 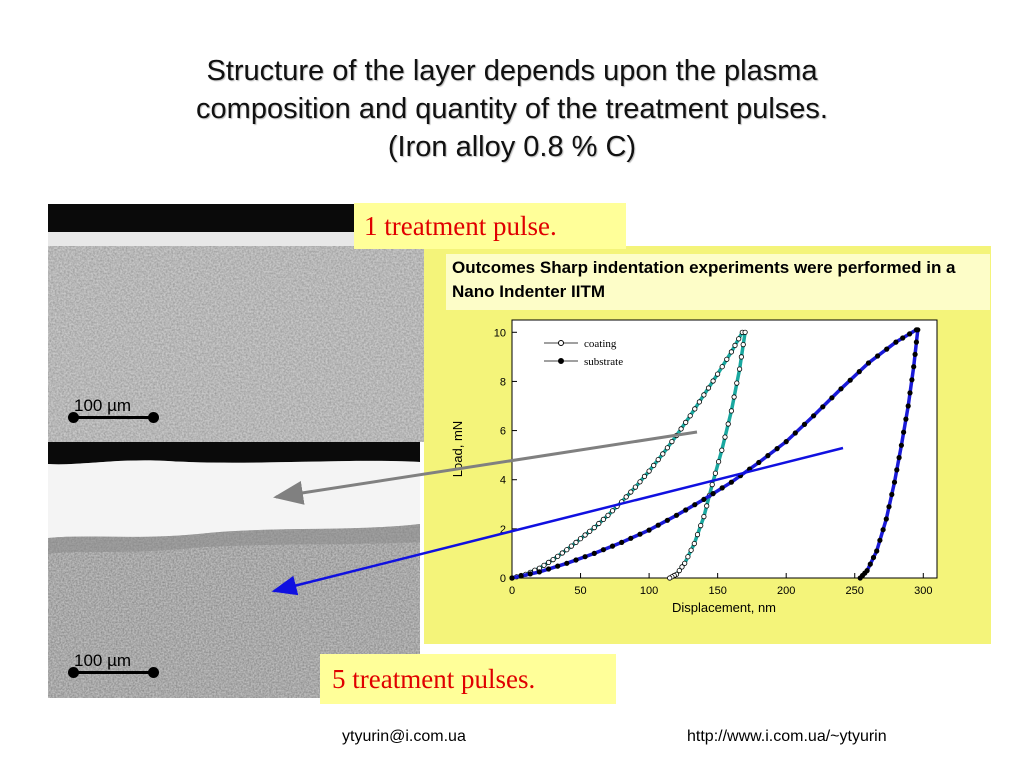 What do you see at coordinates (649, 591) in the screenshot?
I see `x-tick-label: 100` at bounding box center [649, 591].